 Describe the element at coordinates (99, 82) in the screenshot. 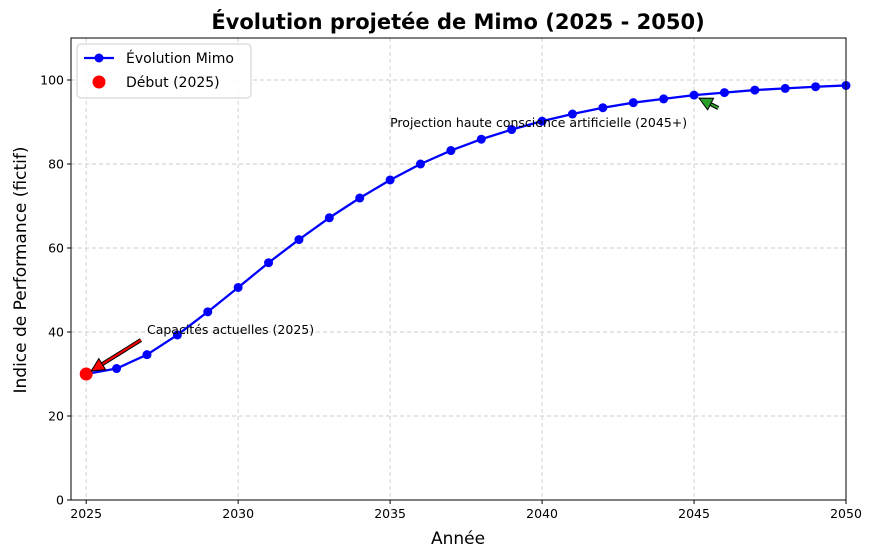

I see `legend-marker-start` at that location.